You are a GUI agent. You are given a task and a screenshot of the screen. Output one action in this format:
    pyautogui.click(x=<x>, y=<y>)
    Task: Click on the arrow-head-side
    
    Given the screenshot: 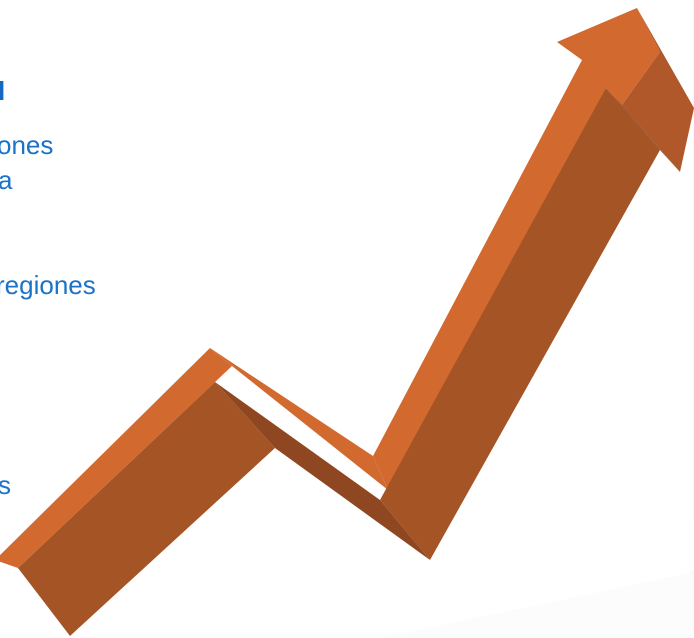 What is the action you would take?
    pyautogui.click(x=658, y=90)
    